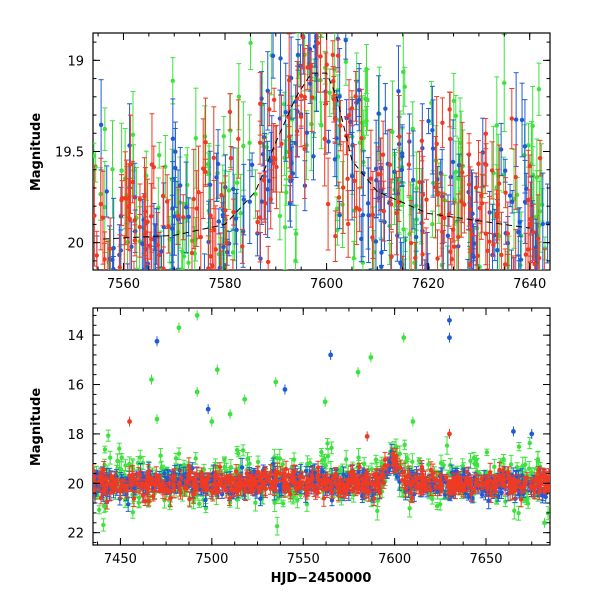 The image size is (600, 600). What do you see at coordinates (123, 284) in the screenshot?
I see `x-tick-label: 7560` at bounding box center [123, 284].